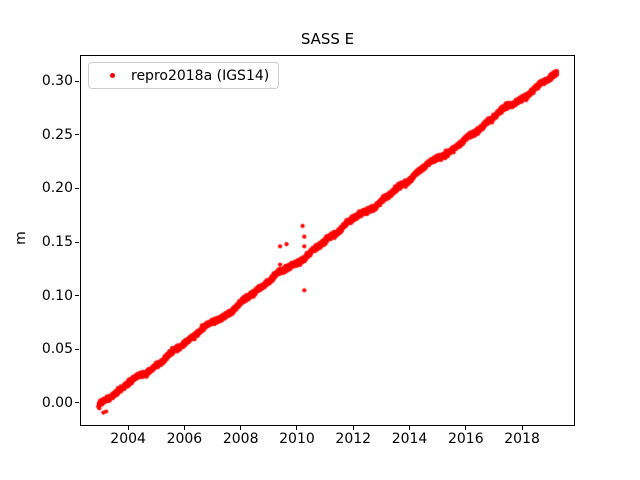 Image resolution: width=640 pixels, height=480 pixels. I want to click on x-tick-label: 2012, so click(353, 439).